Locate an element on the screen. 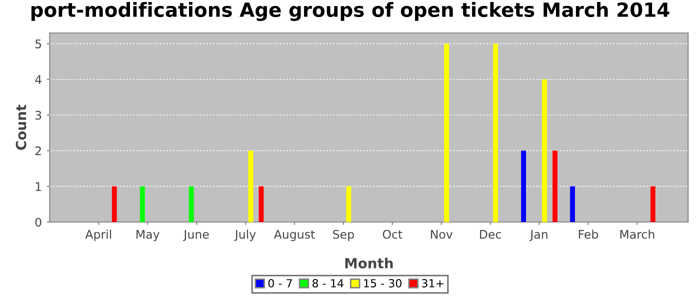  x-tick-label: May is located at coordinates (148, 236).